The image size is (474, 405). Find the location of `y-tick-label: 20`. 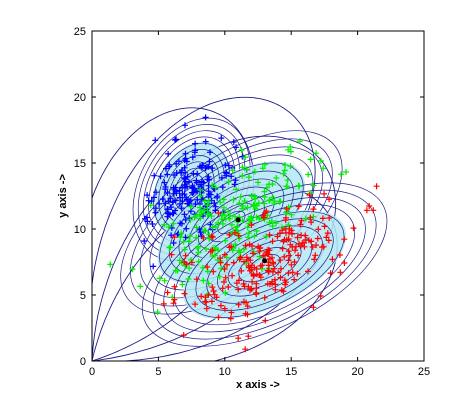

y-tick-label: 20 is located at coordinates (80, 98).